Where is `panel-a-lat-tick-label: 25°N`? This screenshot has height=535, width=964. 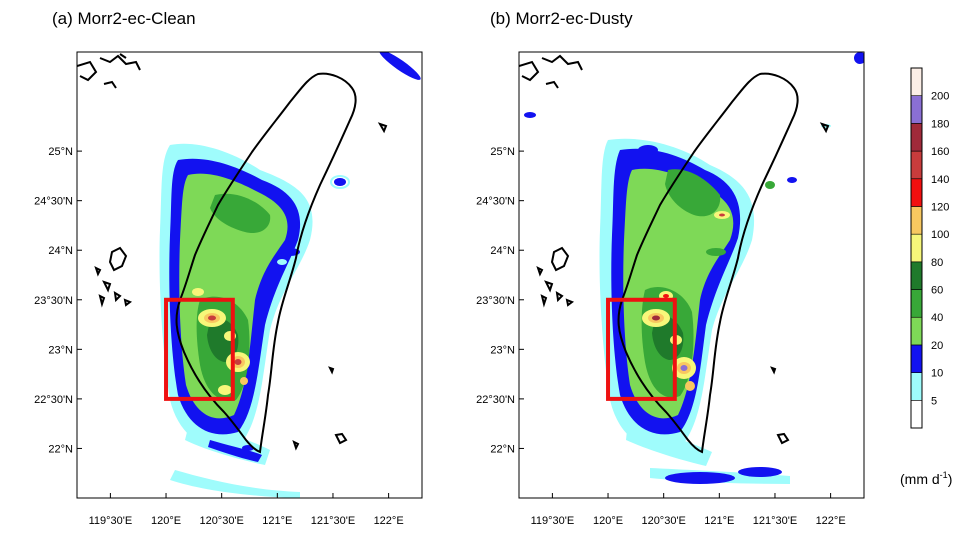
panel-a-lat-tick-label: 25°N is located at coordinates (60, 152).